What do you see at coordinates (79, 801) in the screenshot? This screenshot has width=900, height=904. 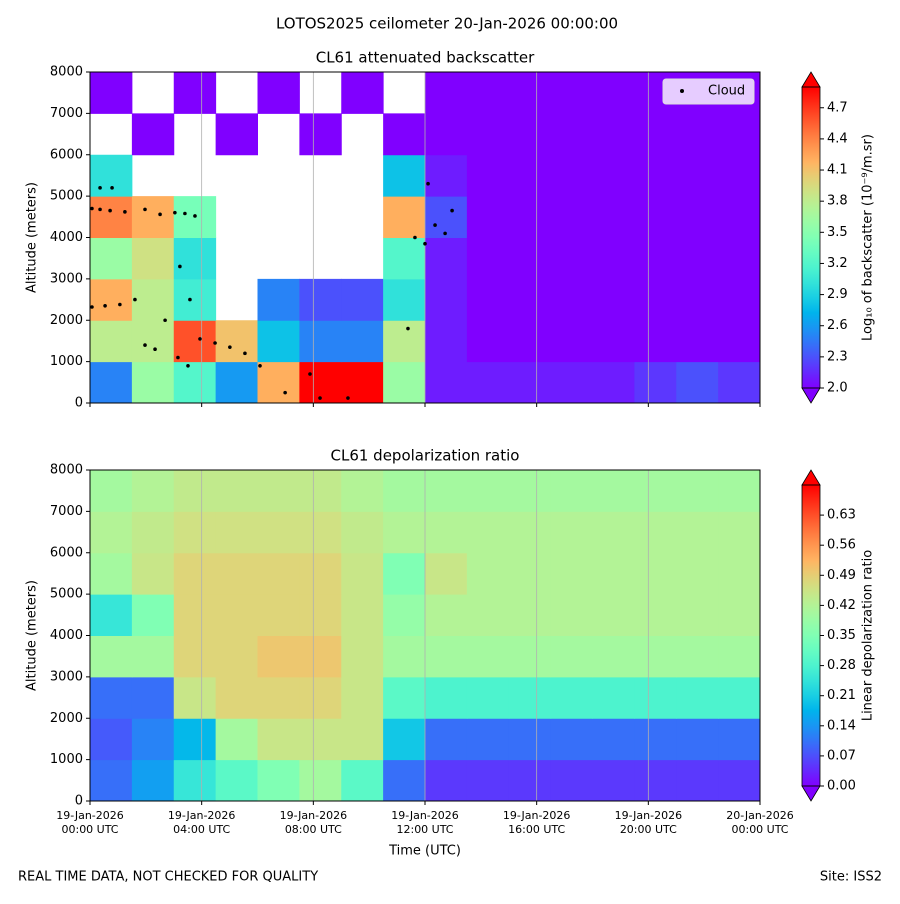 I see `y-tick-label: 0` at bounding box center [79, 801].